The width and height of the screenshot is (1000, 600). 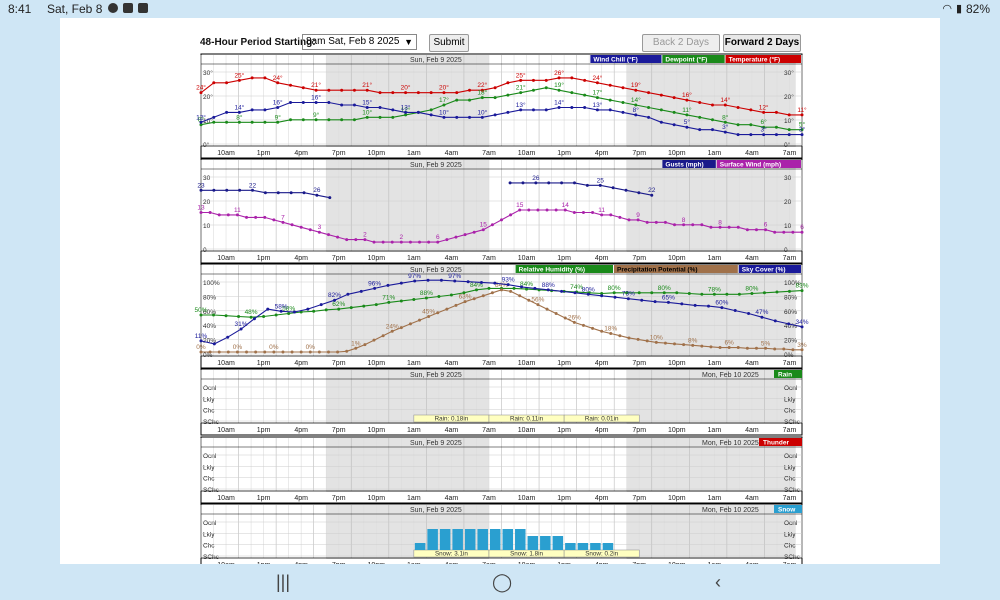 I want to click on snow-qpf-label: Snow: 0.2in, so click(x=601, y=554).